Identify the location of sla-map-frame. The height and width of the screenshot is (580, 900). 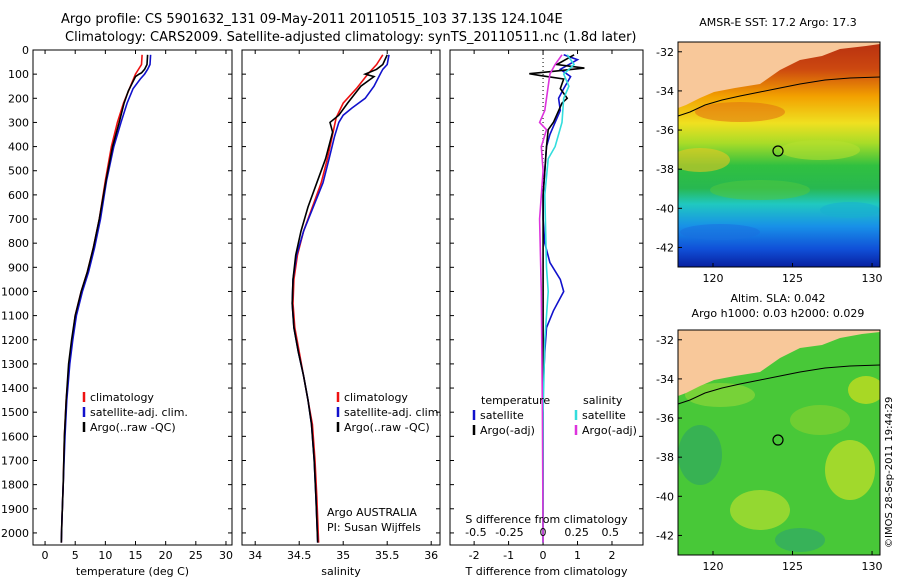
(779, 442).